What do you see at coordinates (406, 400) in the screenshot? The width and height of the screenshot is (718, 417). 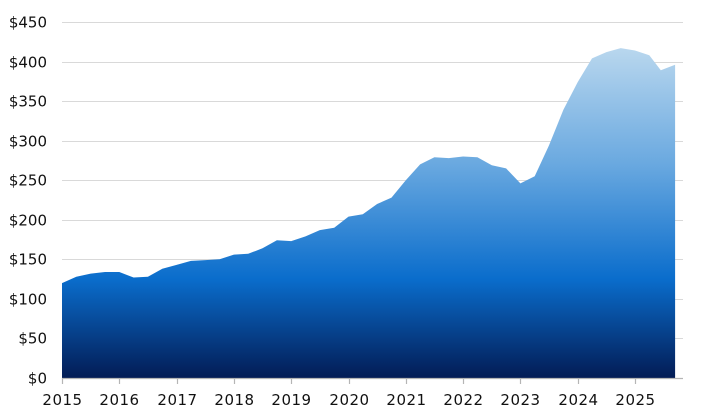 I see `x-tick-label: 2021` at bounding box center [406, 400].